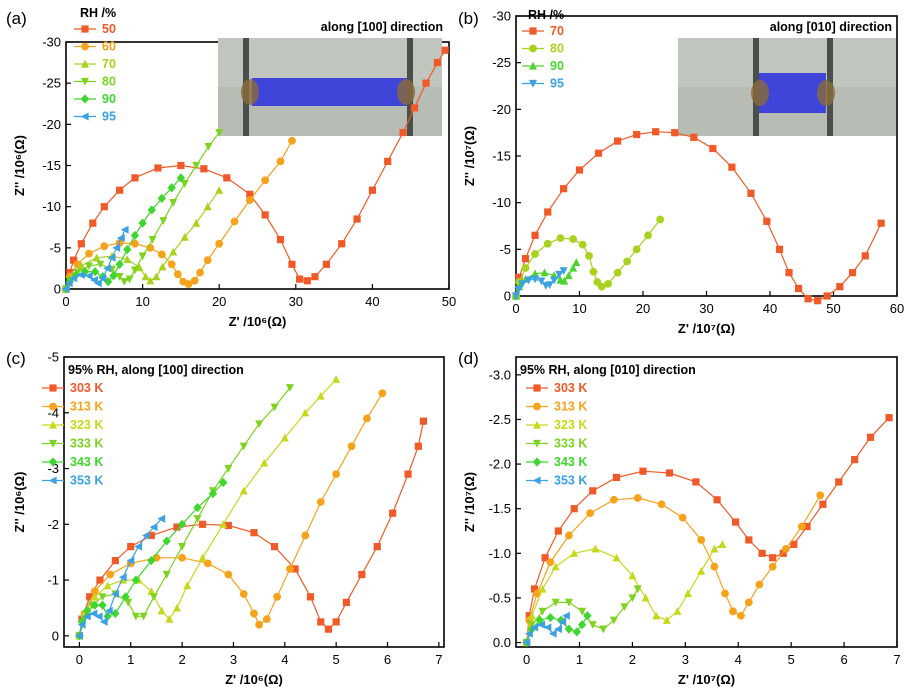 This screenshot has height=693, width=910. Describe the element at coordinates (51, 206) in the screenshot. I see `y-tick-label: -10` at that location.